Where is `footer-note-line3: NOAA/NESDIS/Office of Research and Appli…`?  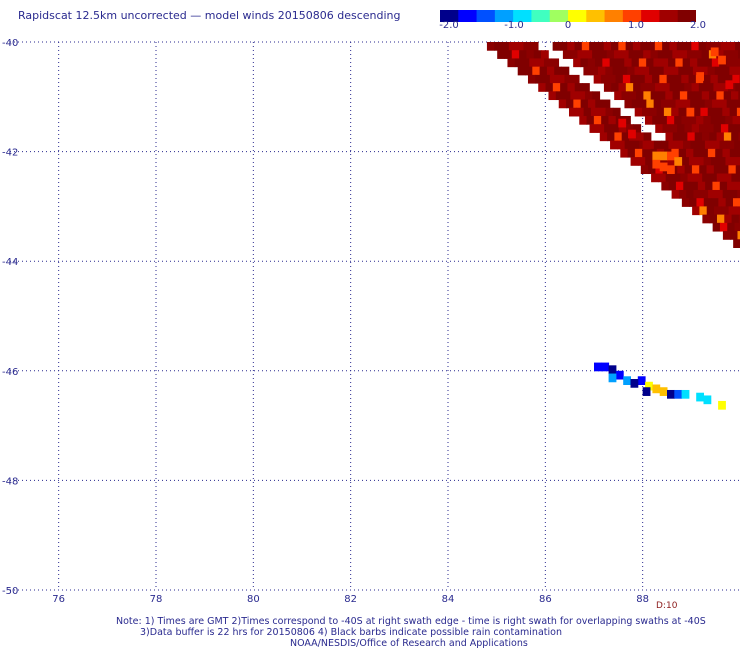
footer-note-line3: NOAA/NESDIS/Office of Research and Appli… is located at coordinates (409, 643).